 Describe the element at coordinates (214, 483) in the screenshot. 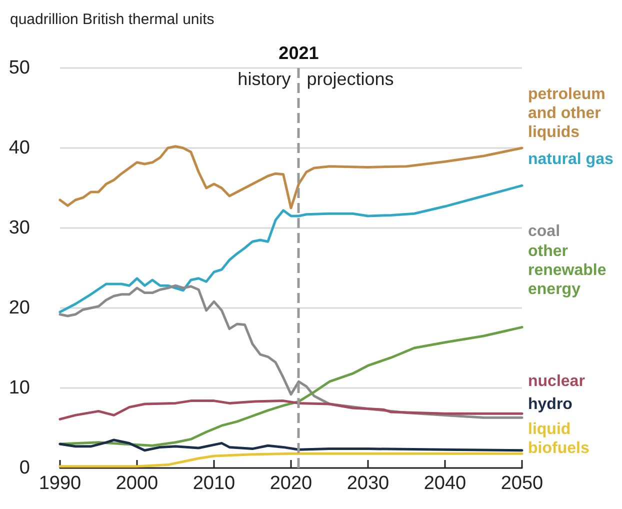

I see `x-tick-label: 2010` at that location.